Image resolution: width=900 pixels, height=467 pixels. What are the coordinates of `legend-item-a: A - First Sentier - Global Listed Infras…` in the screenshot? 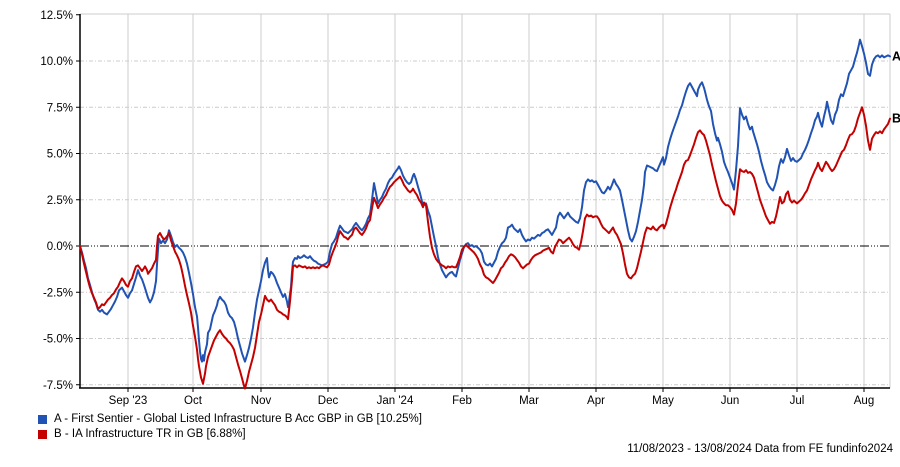 It's located at (230, 419).